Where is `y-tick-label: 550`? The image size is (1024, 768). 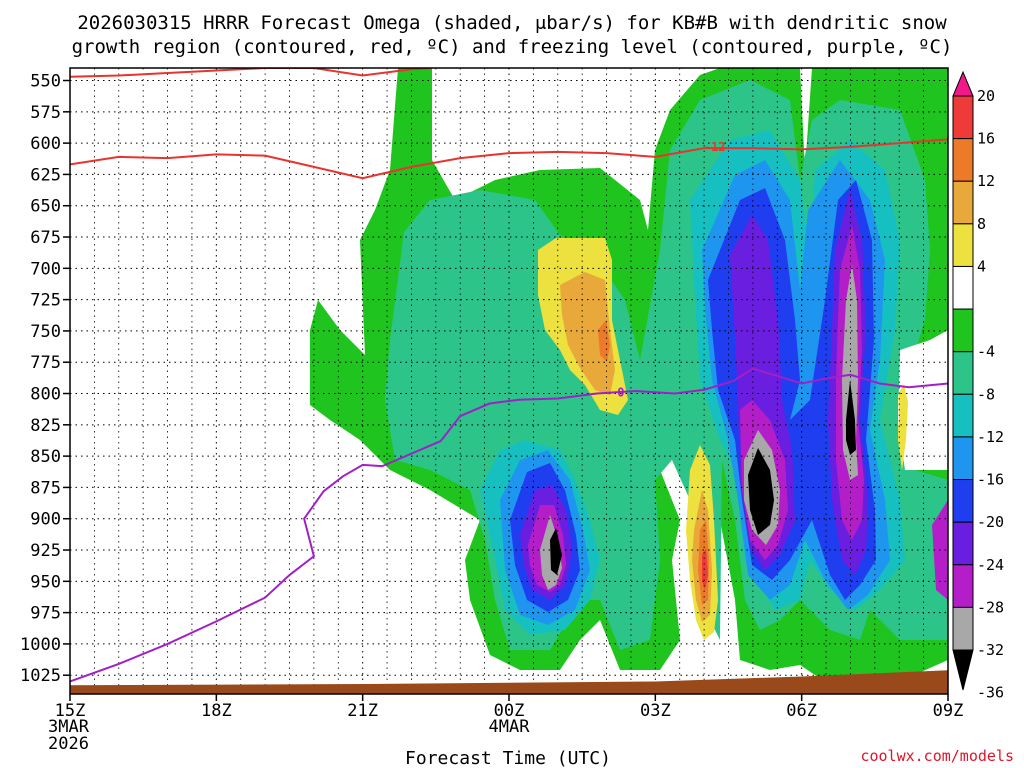
y-tick-label: 550 is located at coordinates (45, 82).